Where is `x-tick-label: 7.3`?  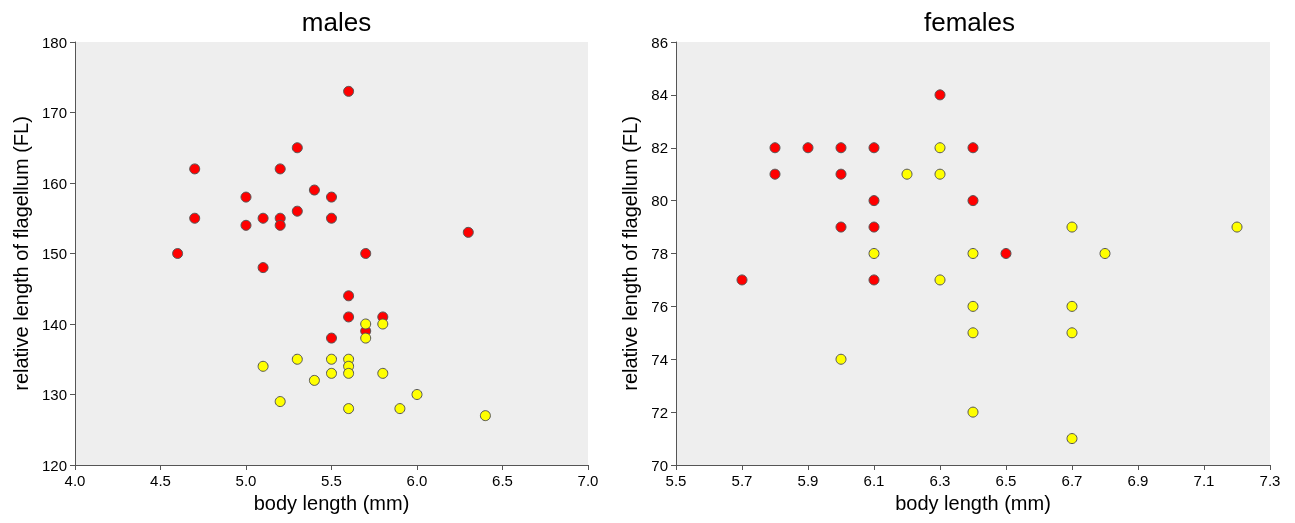 x-tick-label: 7.3 is located at coordinates (1270, 480).